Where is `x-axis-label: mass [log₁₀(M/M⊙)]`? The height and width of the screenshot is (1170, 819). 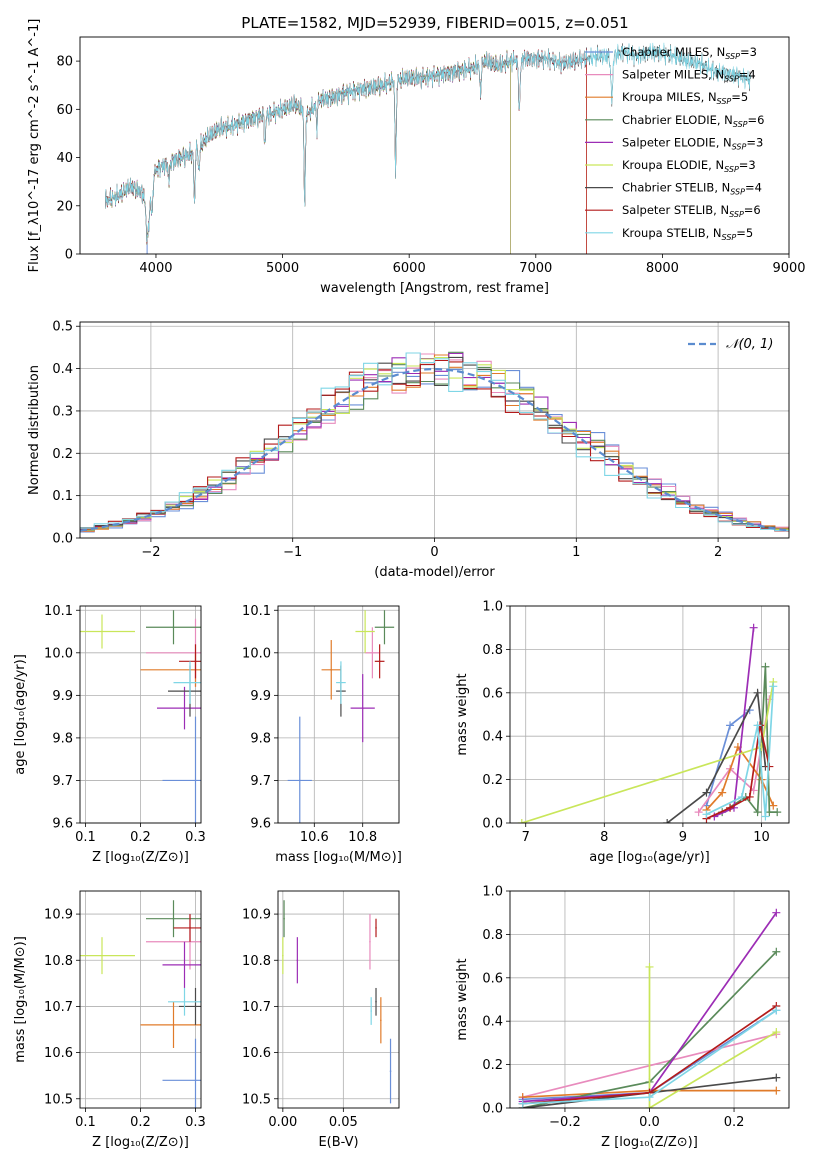 x-axis-label: mass [log₁₀(M/M⊙)] is located at coordinates (338, 857).